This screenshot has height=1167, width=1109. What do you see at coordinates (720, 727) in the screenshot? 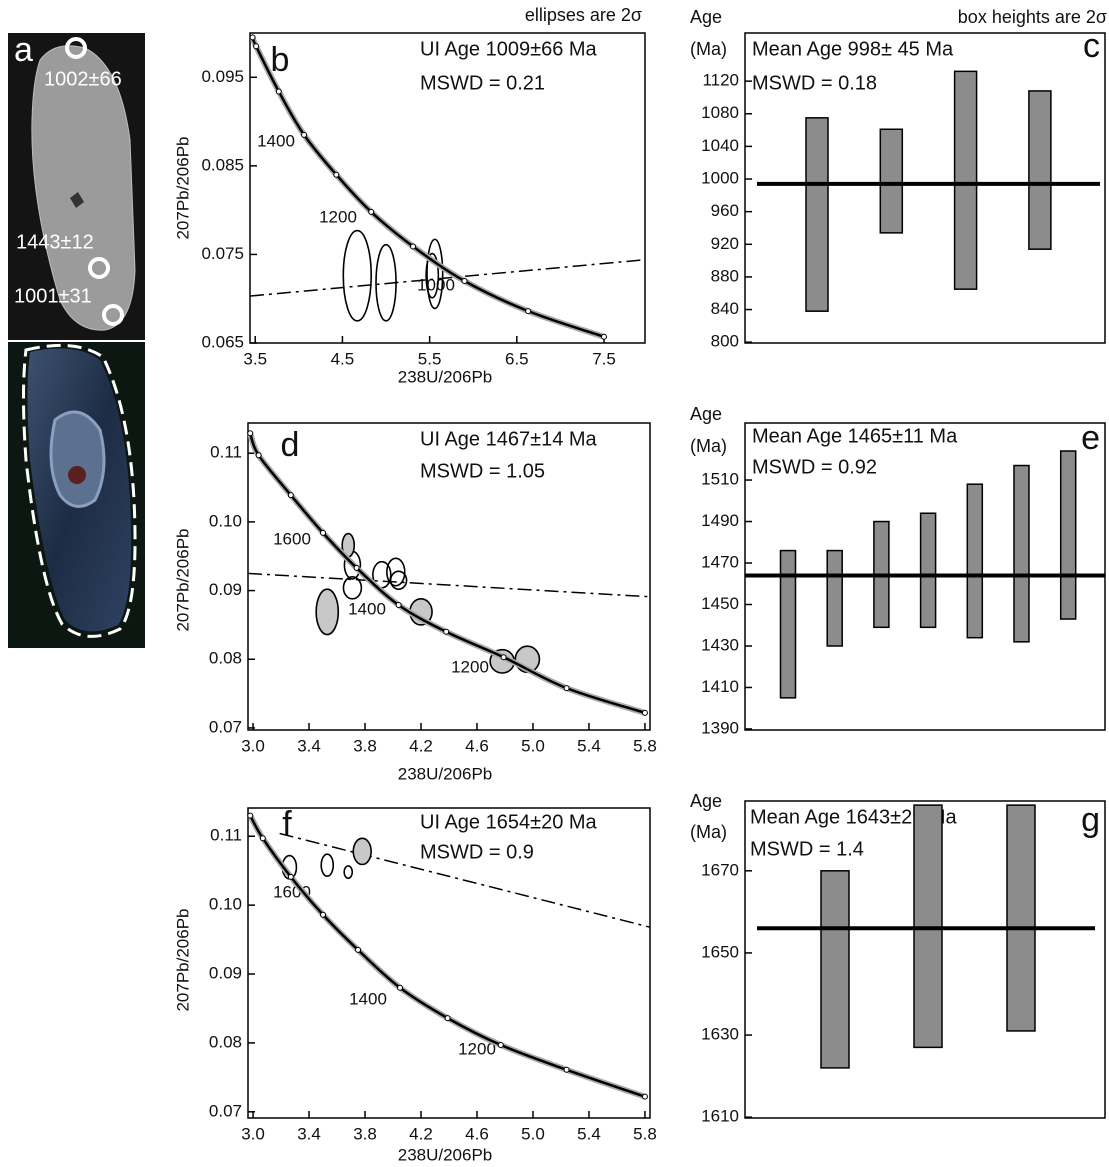
I see `y-tick-label: 1390` at bounding box center [720, 727].